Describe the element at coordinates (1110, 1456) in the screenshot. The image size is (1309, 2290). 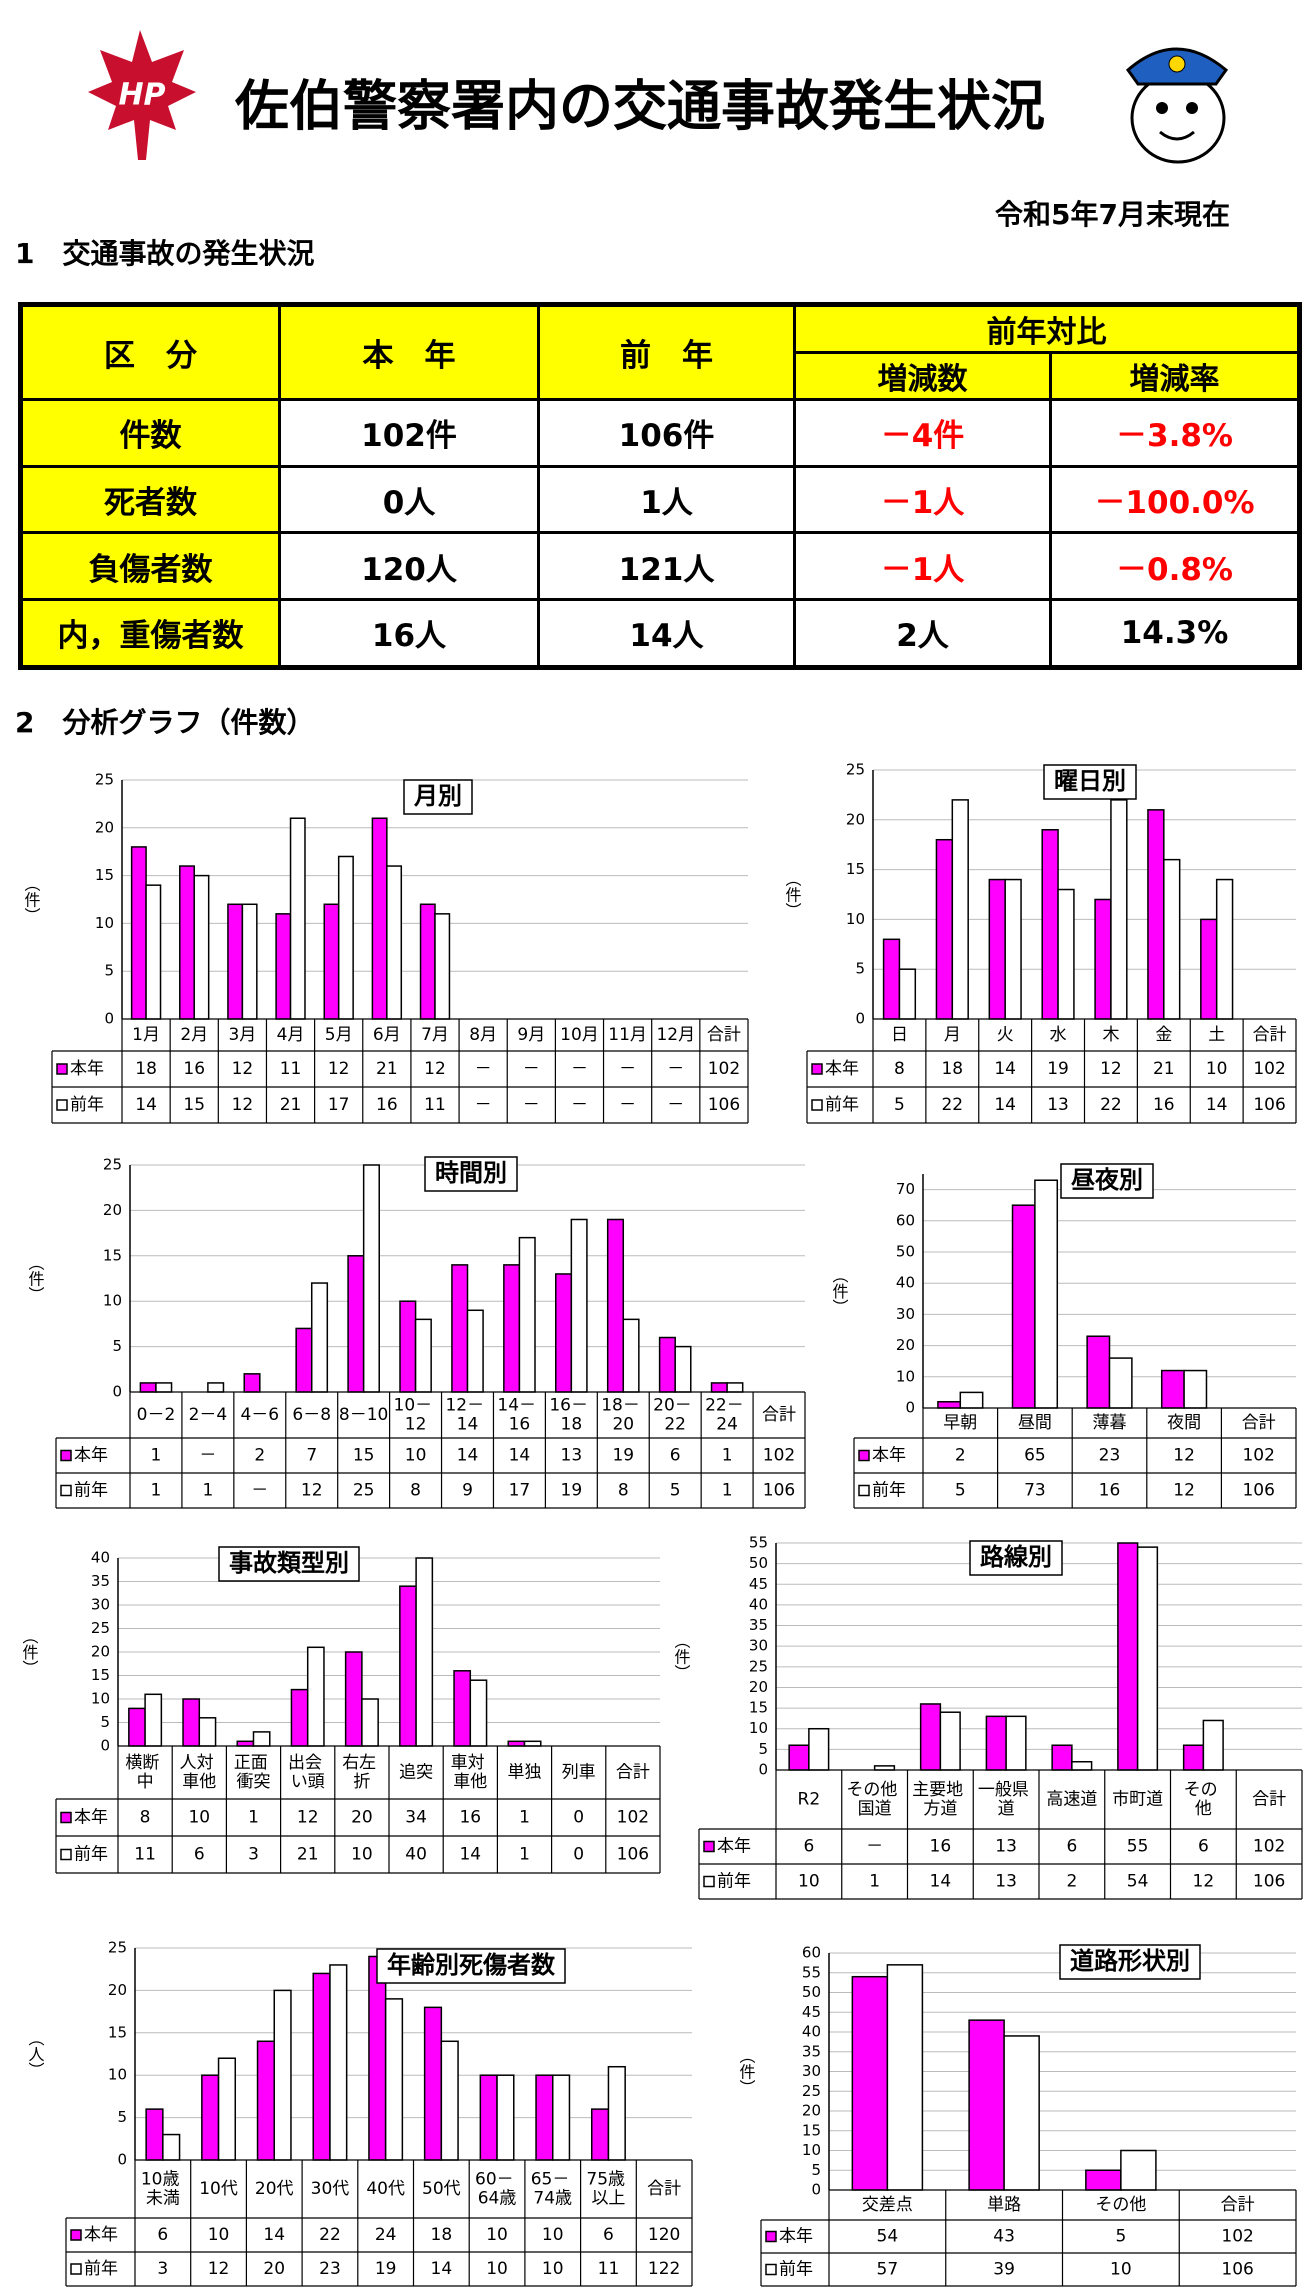
I see `data-label: 23` at that location.